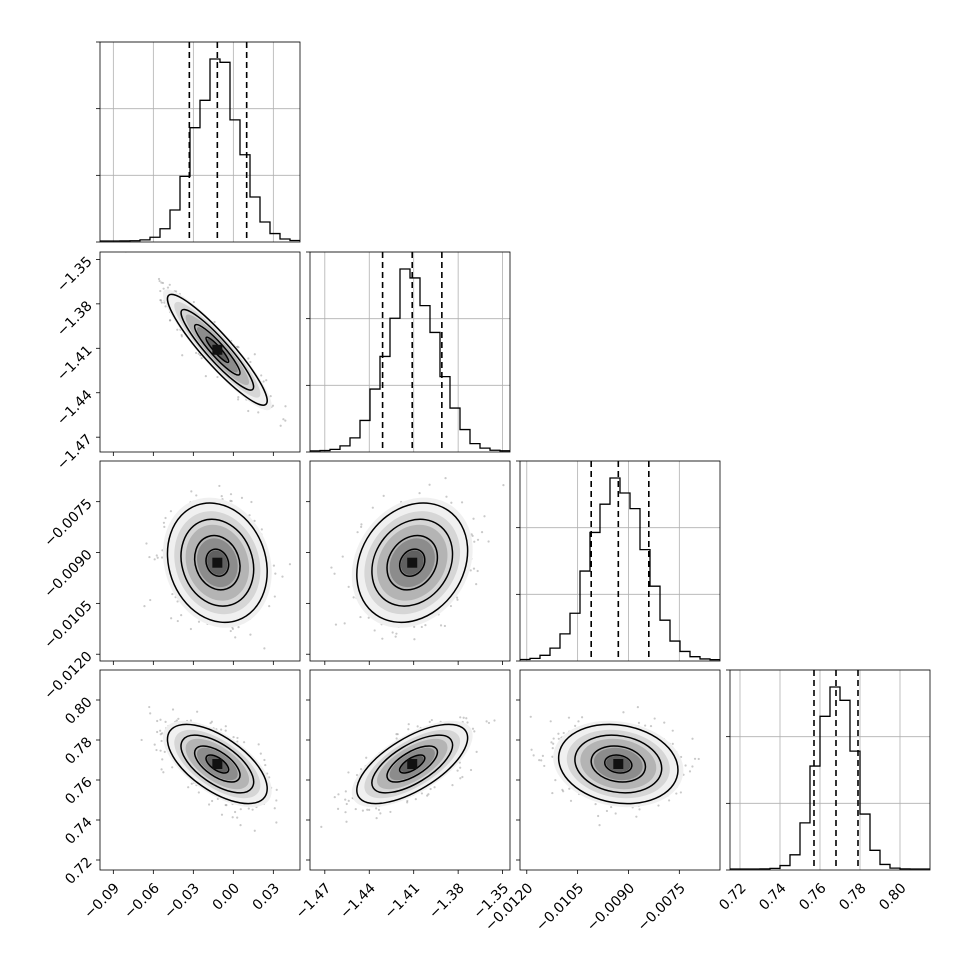  Describe the element at coordinates (830, 770) in the screenshot. I see `panel-frame` at that location.